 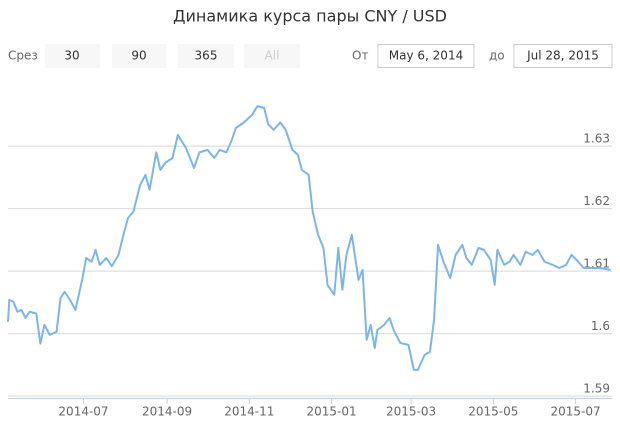 I want to click on y-tick-label: 1.63, so click(x=596, y=139).